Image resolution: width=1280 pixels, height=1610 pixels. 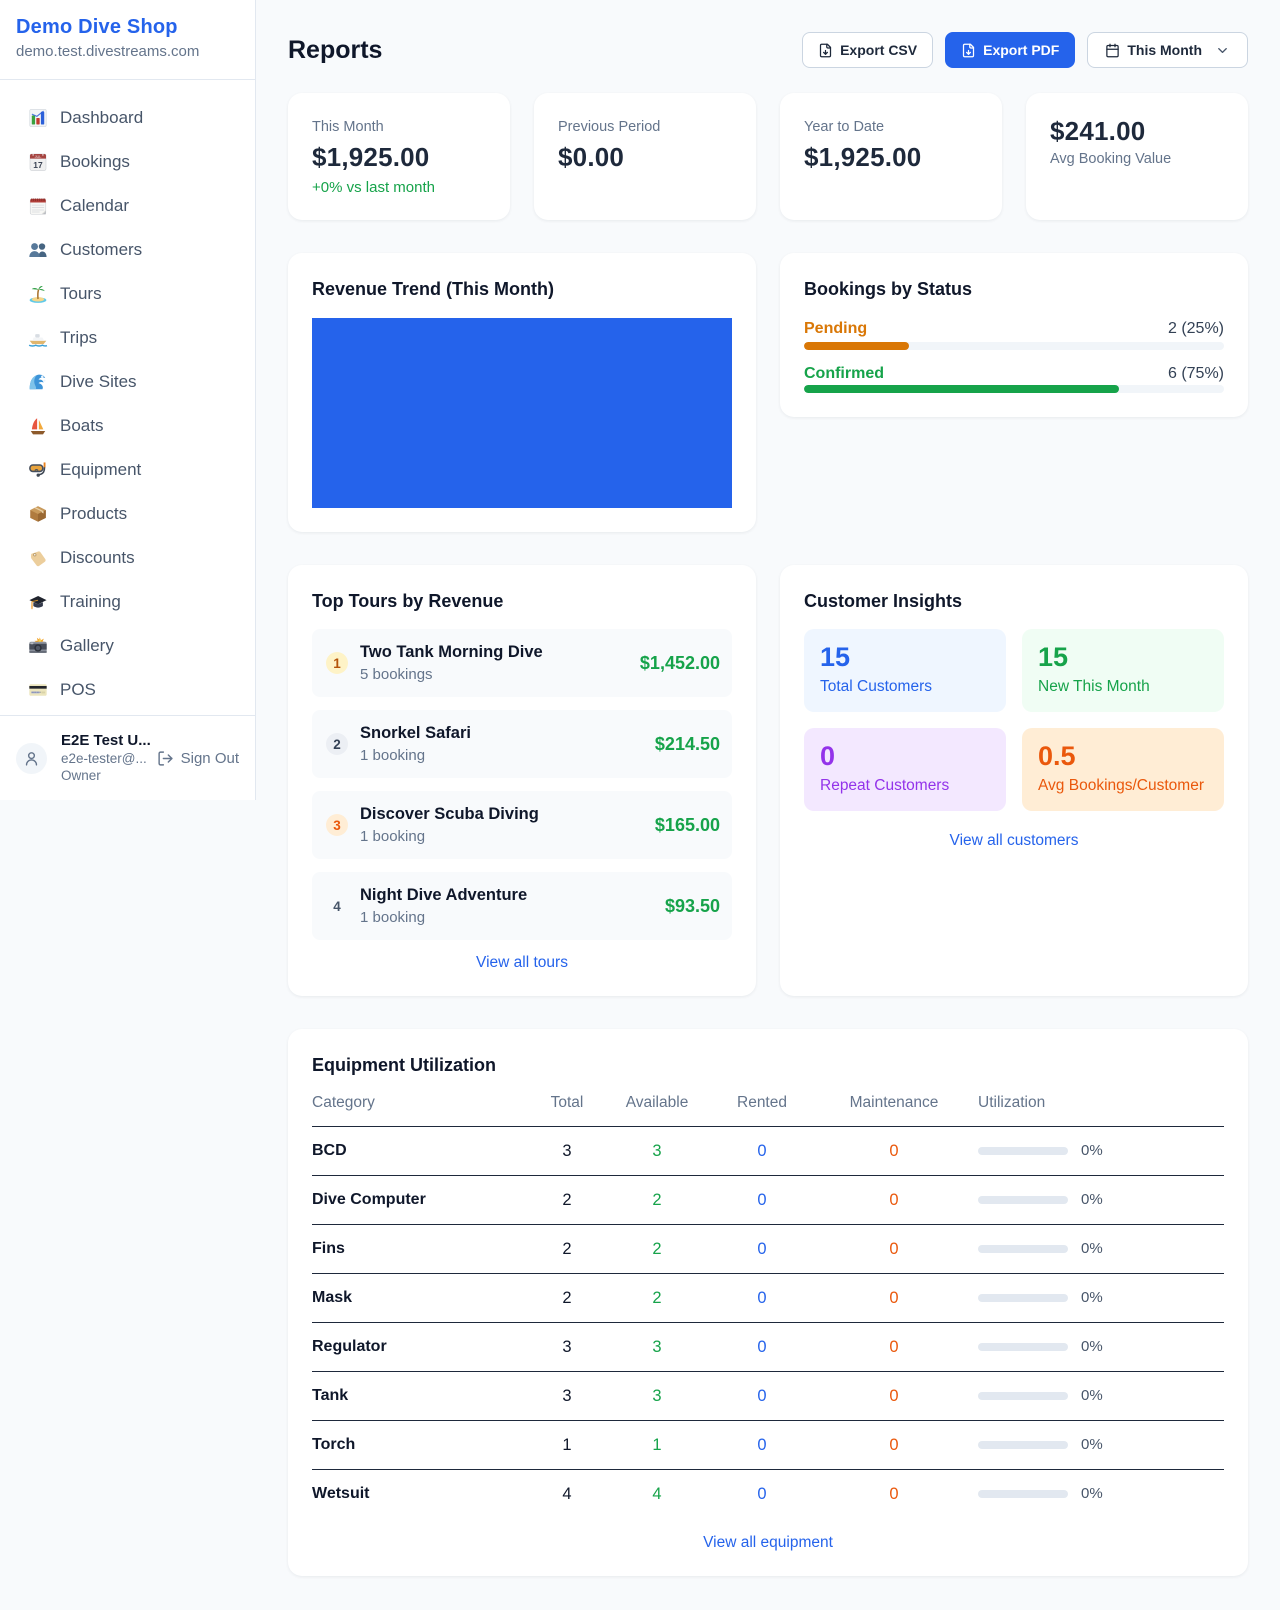 I want to click on svg-text: 0000 0000, so click(x=37, y=693).